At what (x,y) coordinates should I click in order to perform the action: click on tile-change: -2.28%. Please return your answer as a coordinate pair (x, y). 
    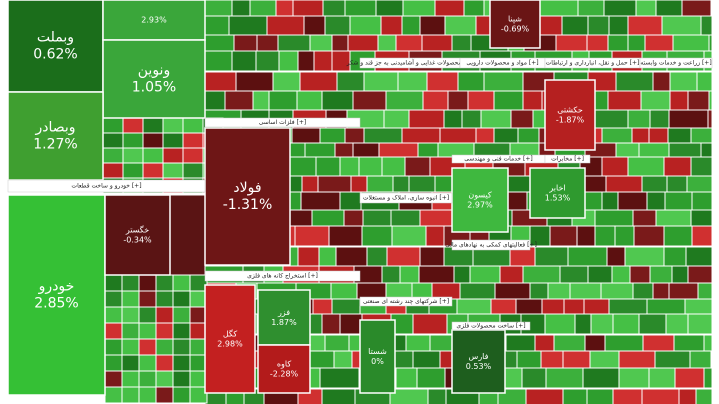
    Looking at the image, I should click on (284, 373).